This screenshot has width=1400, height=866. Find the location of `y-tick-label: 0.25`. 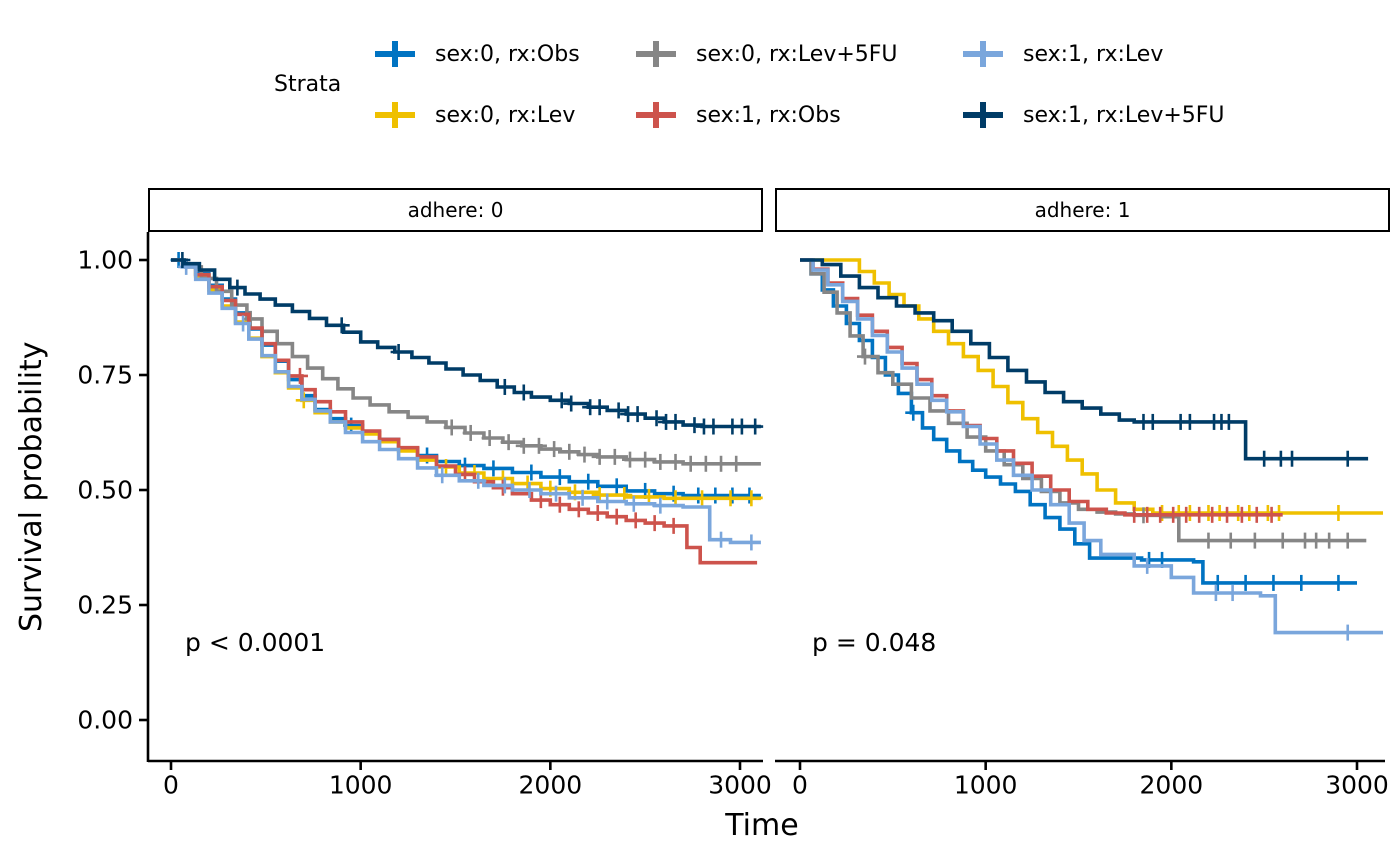

y-tick-label: 0.25 is located at coordinates (105, 605).